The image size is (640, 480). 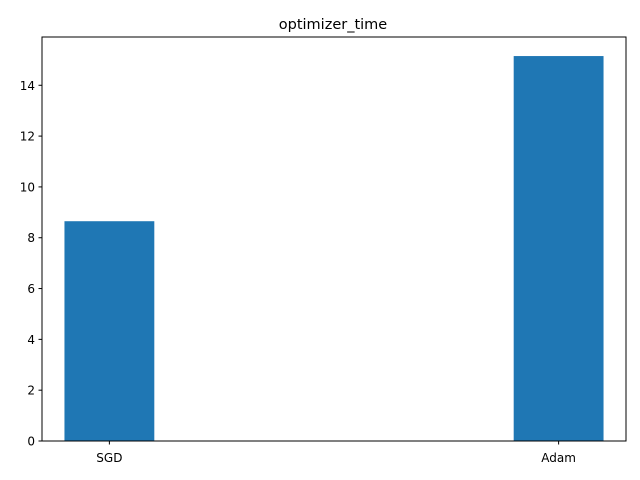 I want to click on y-axis: 0 2 4 6 8 10 12 14, so click(x=31, y=264).